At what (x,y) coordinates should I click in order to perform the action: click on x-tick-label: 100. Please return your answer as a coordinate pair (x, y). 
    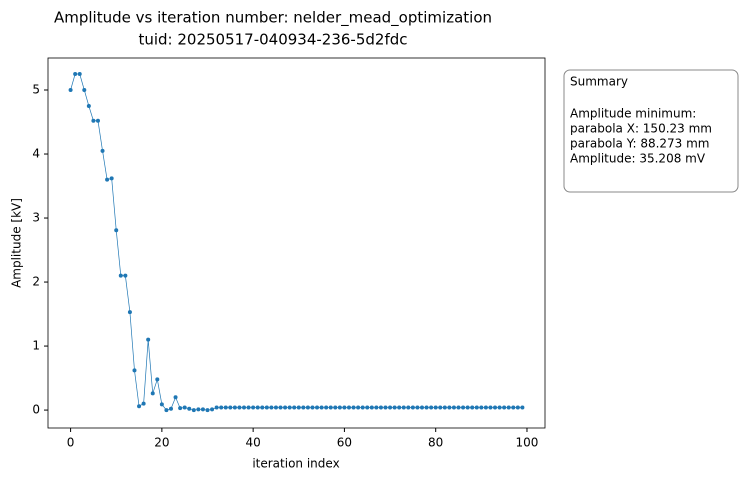
    Looking at the image, I should click on (527, 443).